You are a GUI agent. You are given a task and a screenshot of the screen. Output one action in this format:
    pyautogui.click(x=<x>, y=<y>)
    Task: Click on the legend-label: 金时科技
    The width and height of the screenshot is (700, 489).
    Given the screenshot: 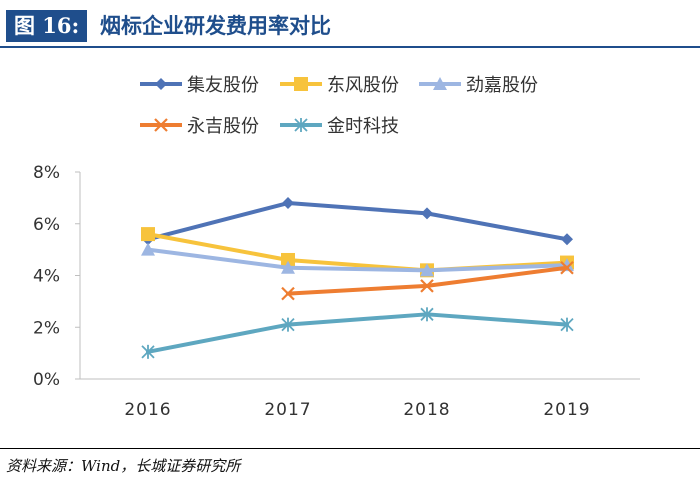 What is the action you would take?
    pyautogui.click(x=363, y=126)
    